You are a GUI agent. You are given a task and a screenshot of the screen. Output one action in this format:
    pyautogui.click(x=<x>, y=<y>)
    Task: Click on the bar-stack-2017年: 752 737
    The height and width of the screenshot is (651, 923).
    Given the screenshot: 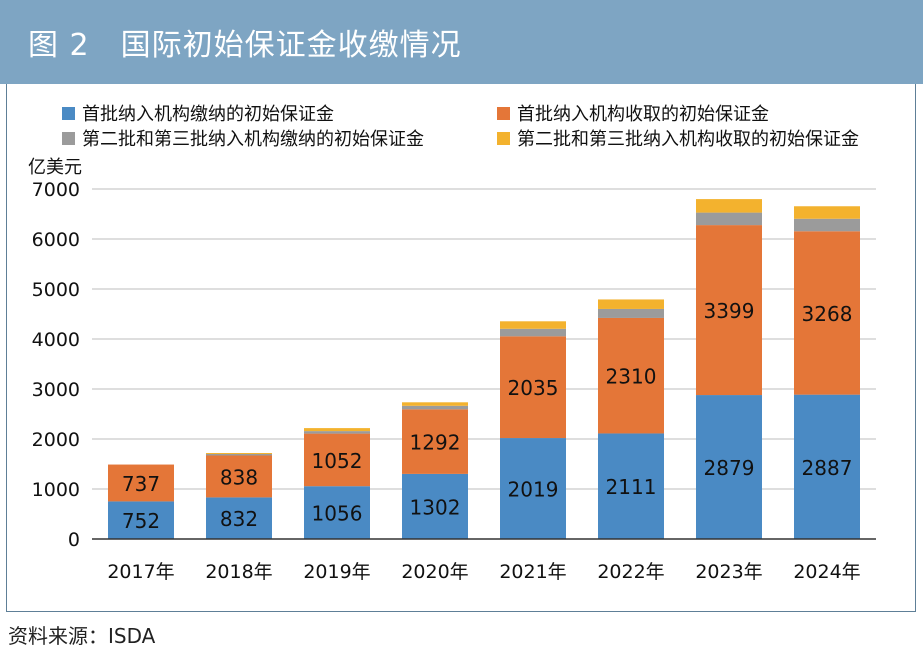 What is the action you would take?
    pyautogui.click(x=141, y=501)
    